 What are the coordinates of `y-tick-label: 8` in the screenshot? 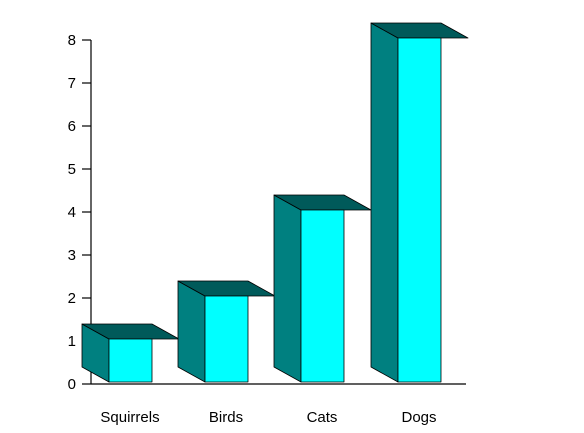 It's located at (72, 40).